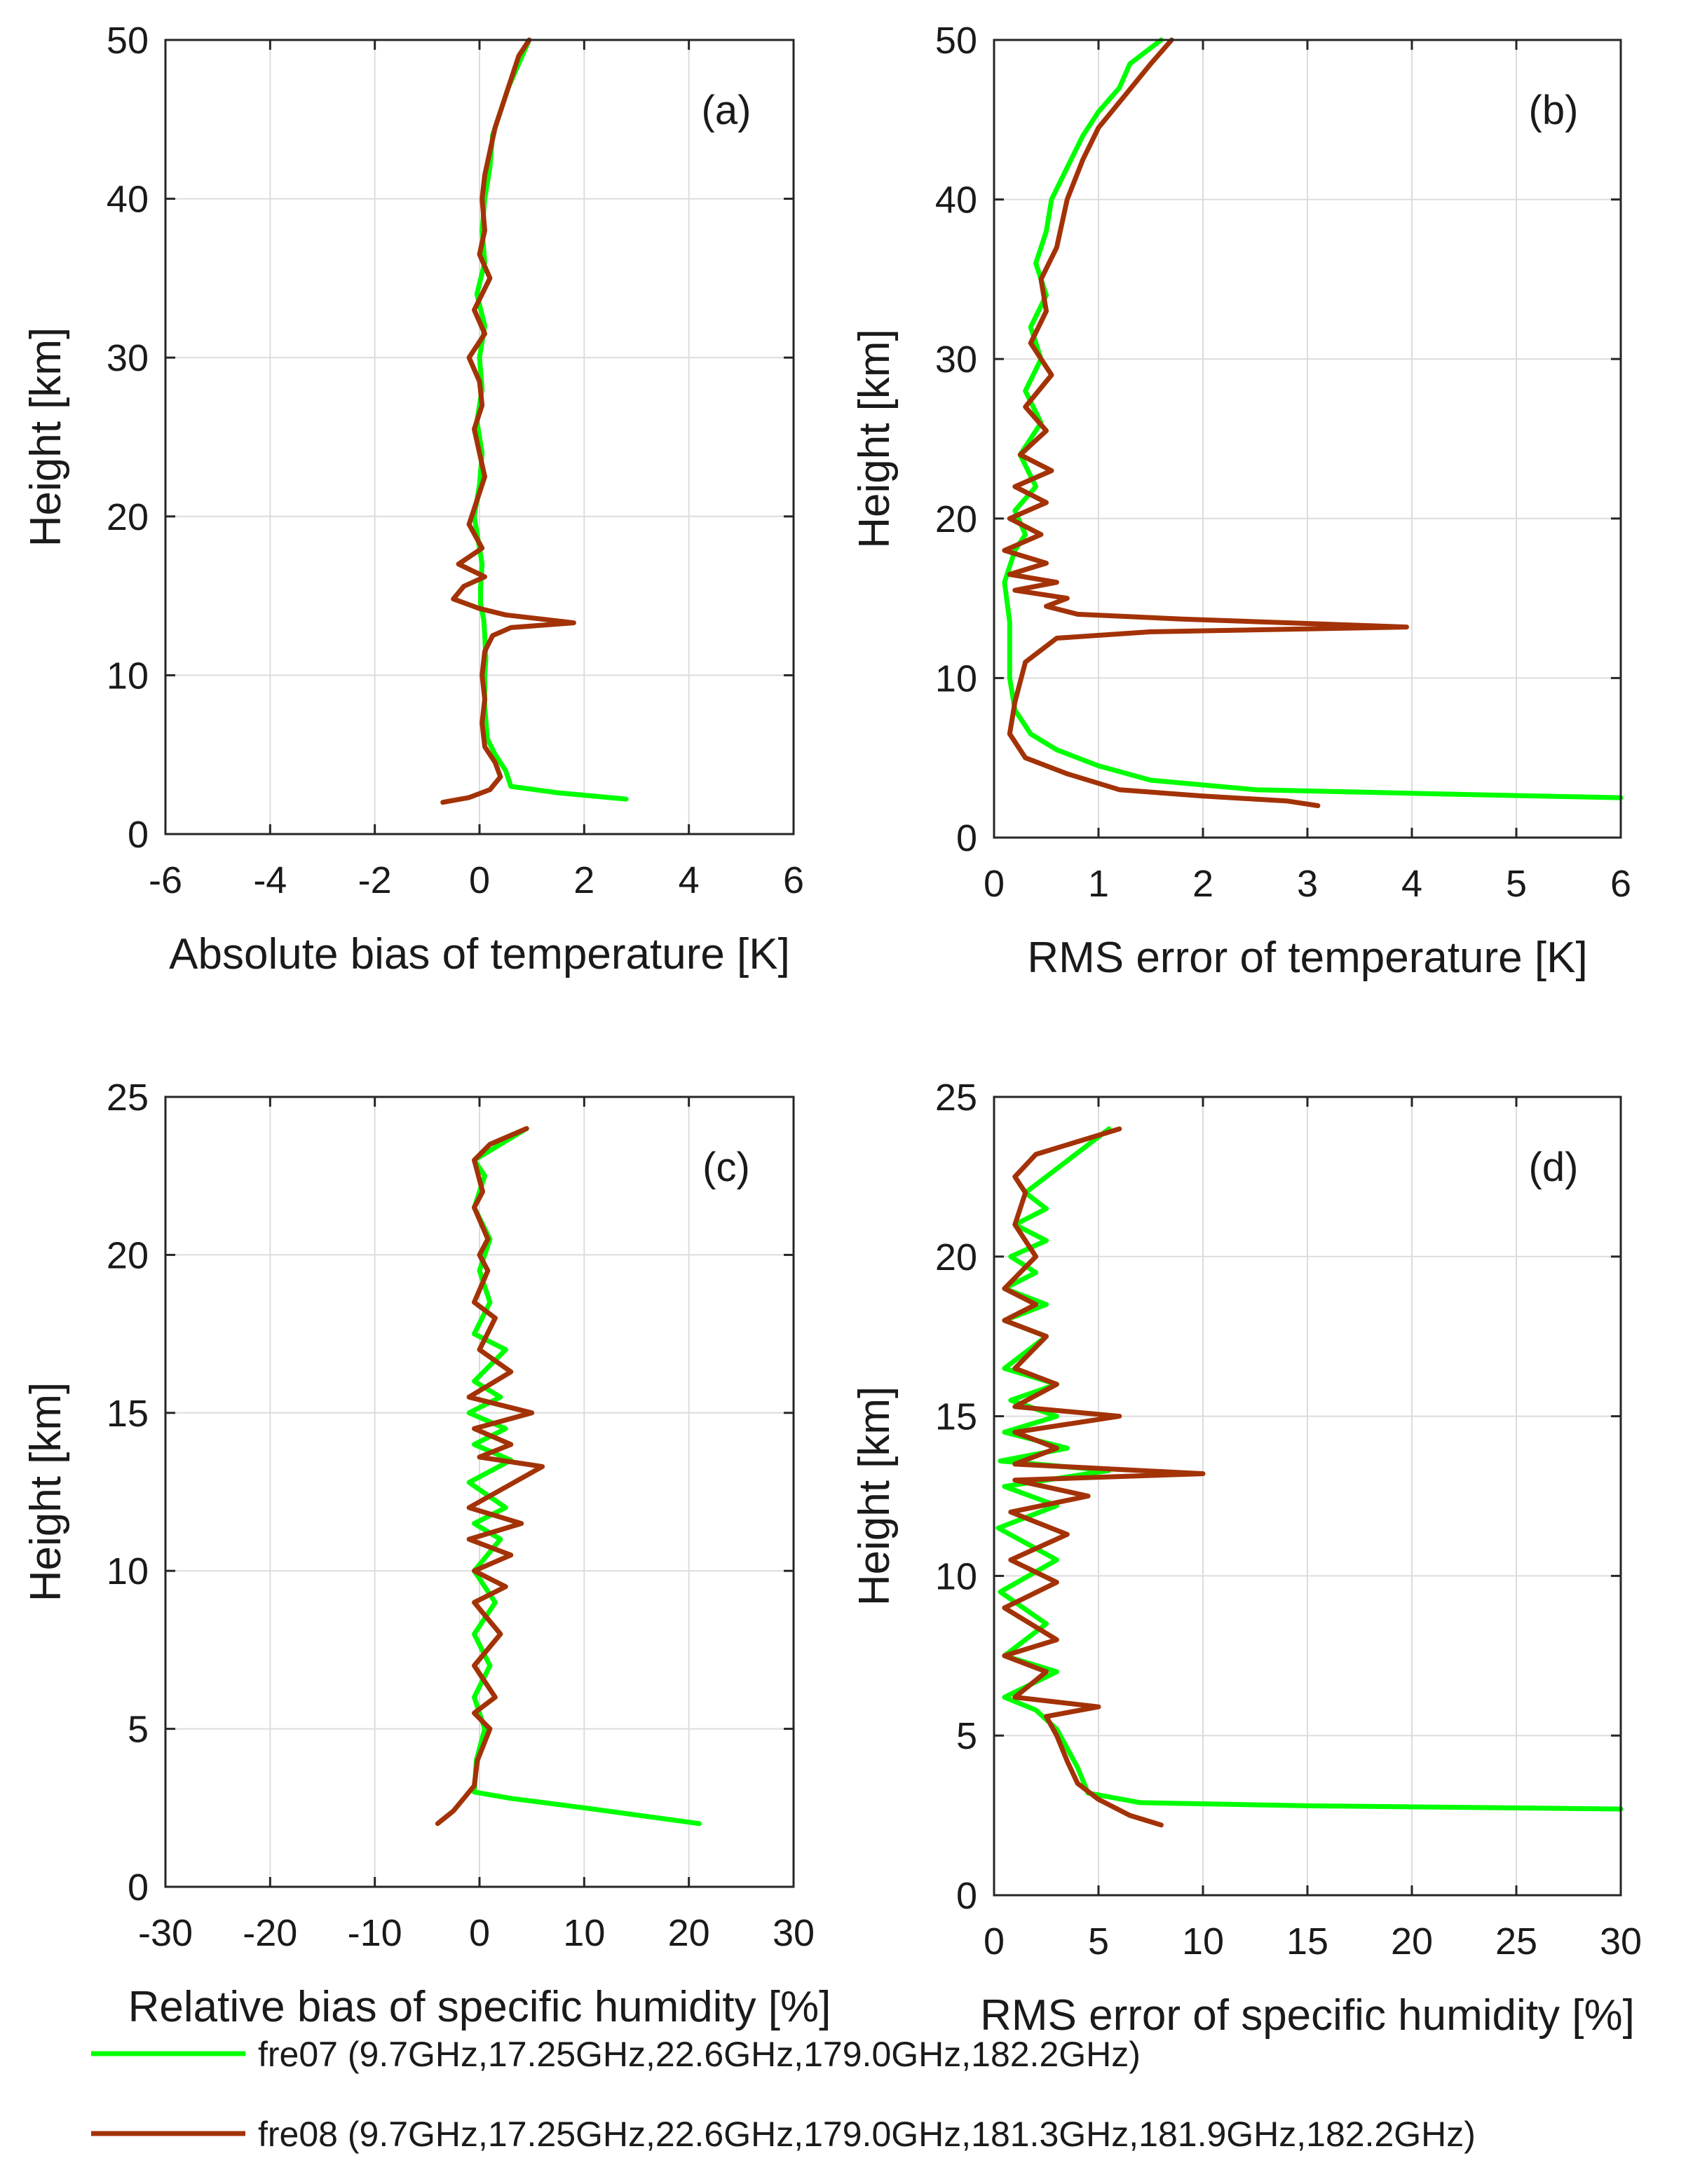  Describe the element at coordinates (375, 1933) in the screenshot. I see `x-tick-label: -10` at that location.